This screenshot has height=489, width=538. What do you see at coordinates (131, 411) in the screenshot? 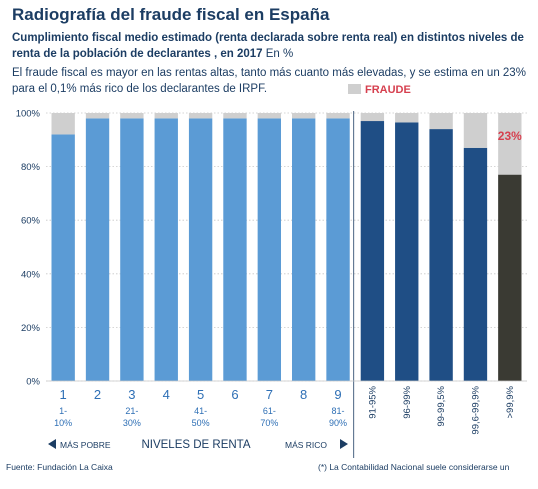
I see `x-tick-range: 21-` at bounding box center [131, 411].